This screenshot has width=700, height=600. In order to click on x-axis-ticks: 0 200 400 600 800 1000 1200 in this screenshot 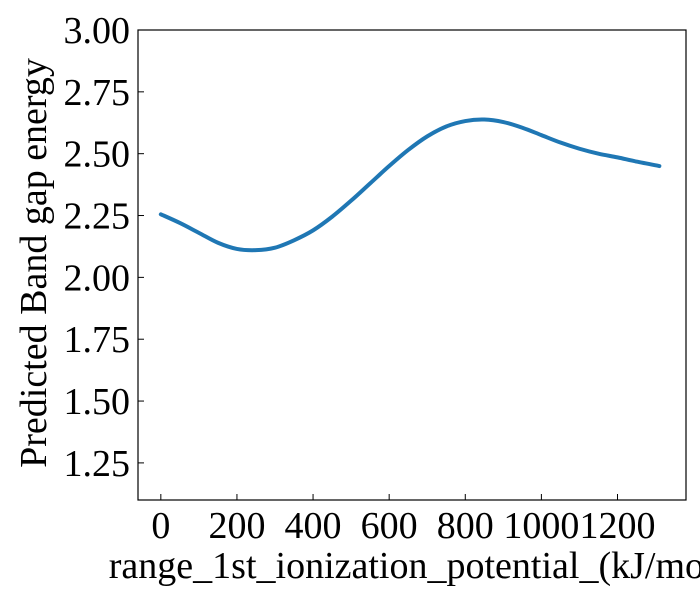, I will do `click(403, 520)`.